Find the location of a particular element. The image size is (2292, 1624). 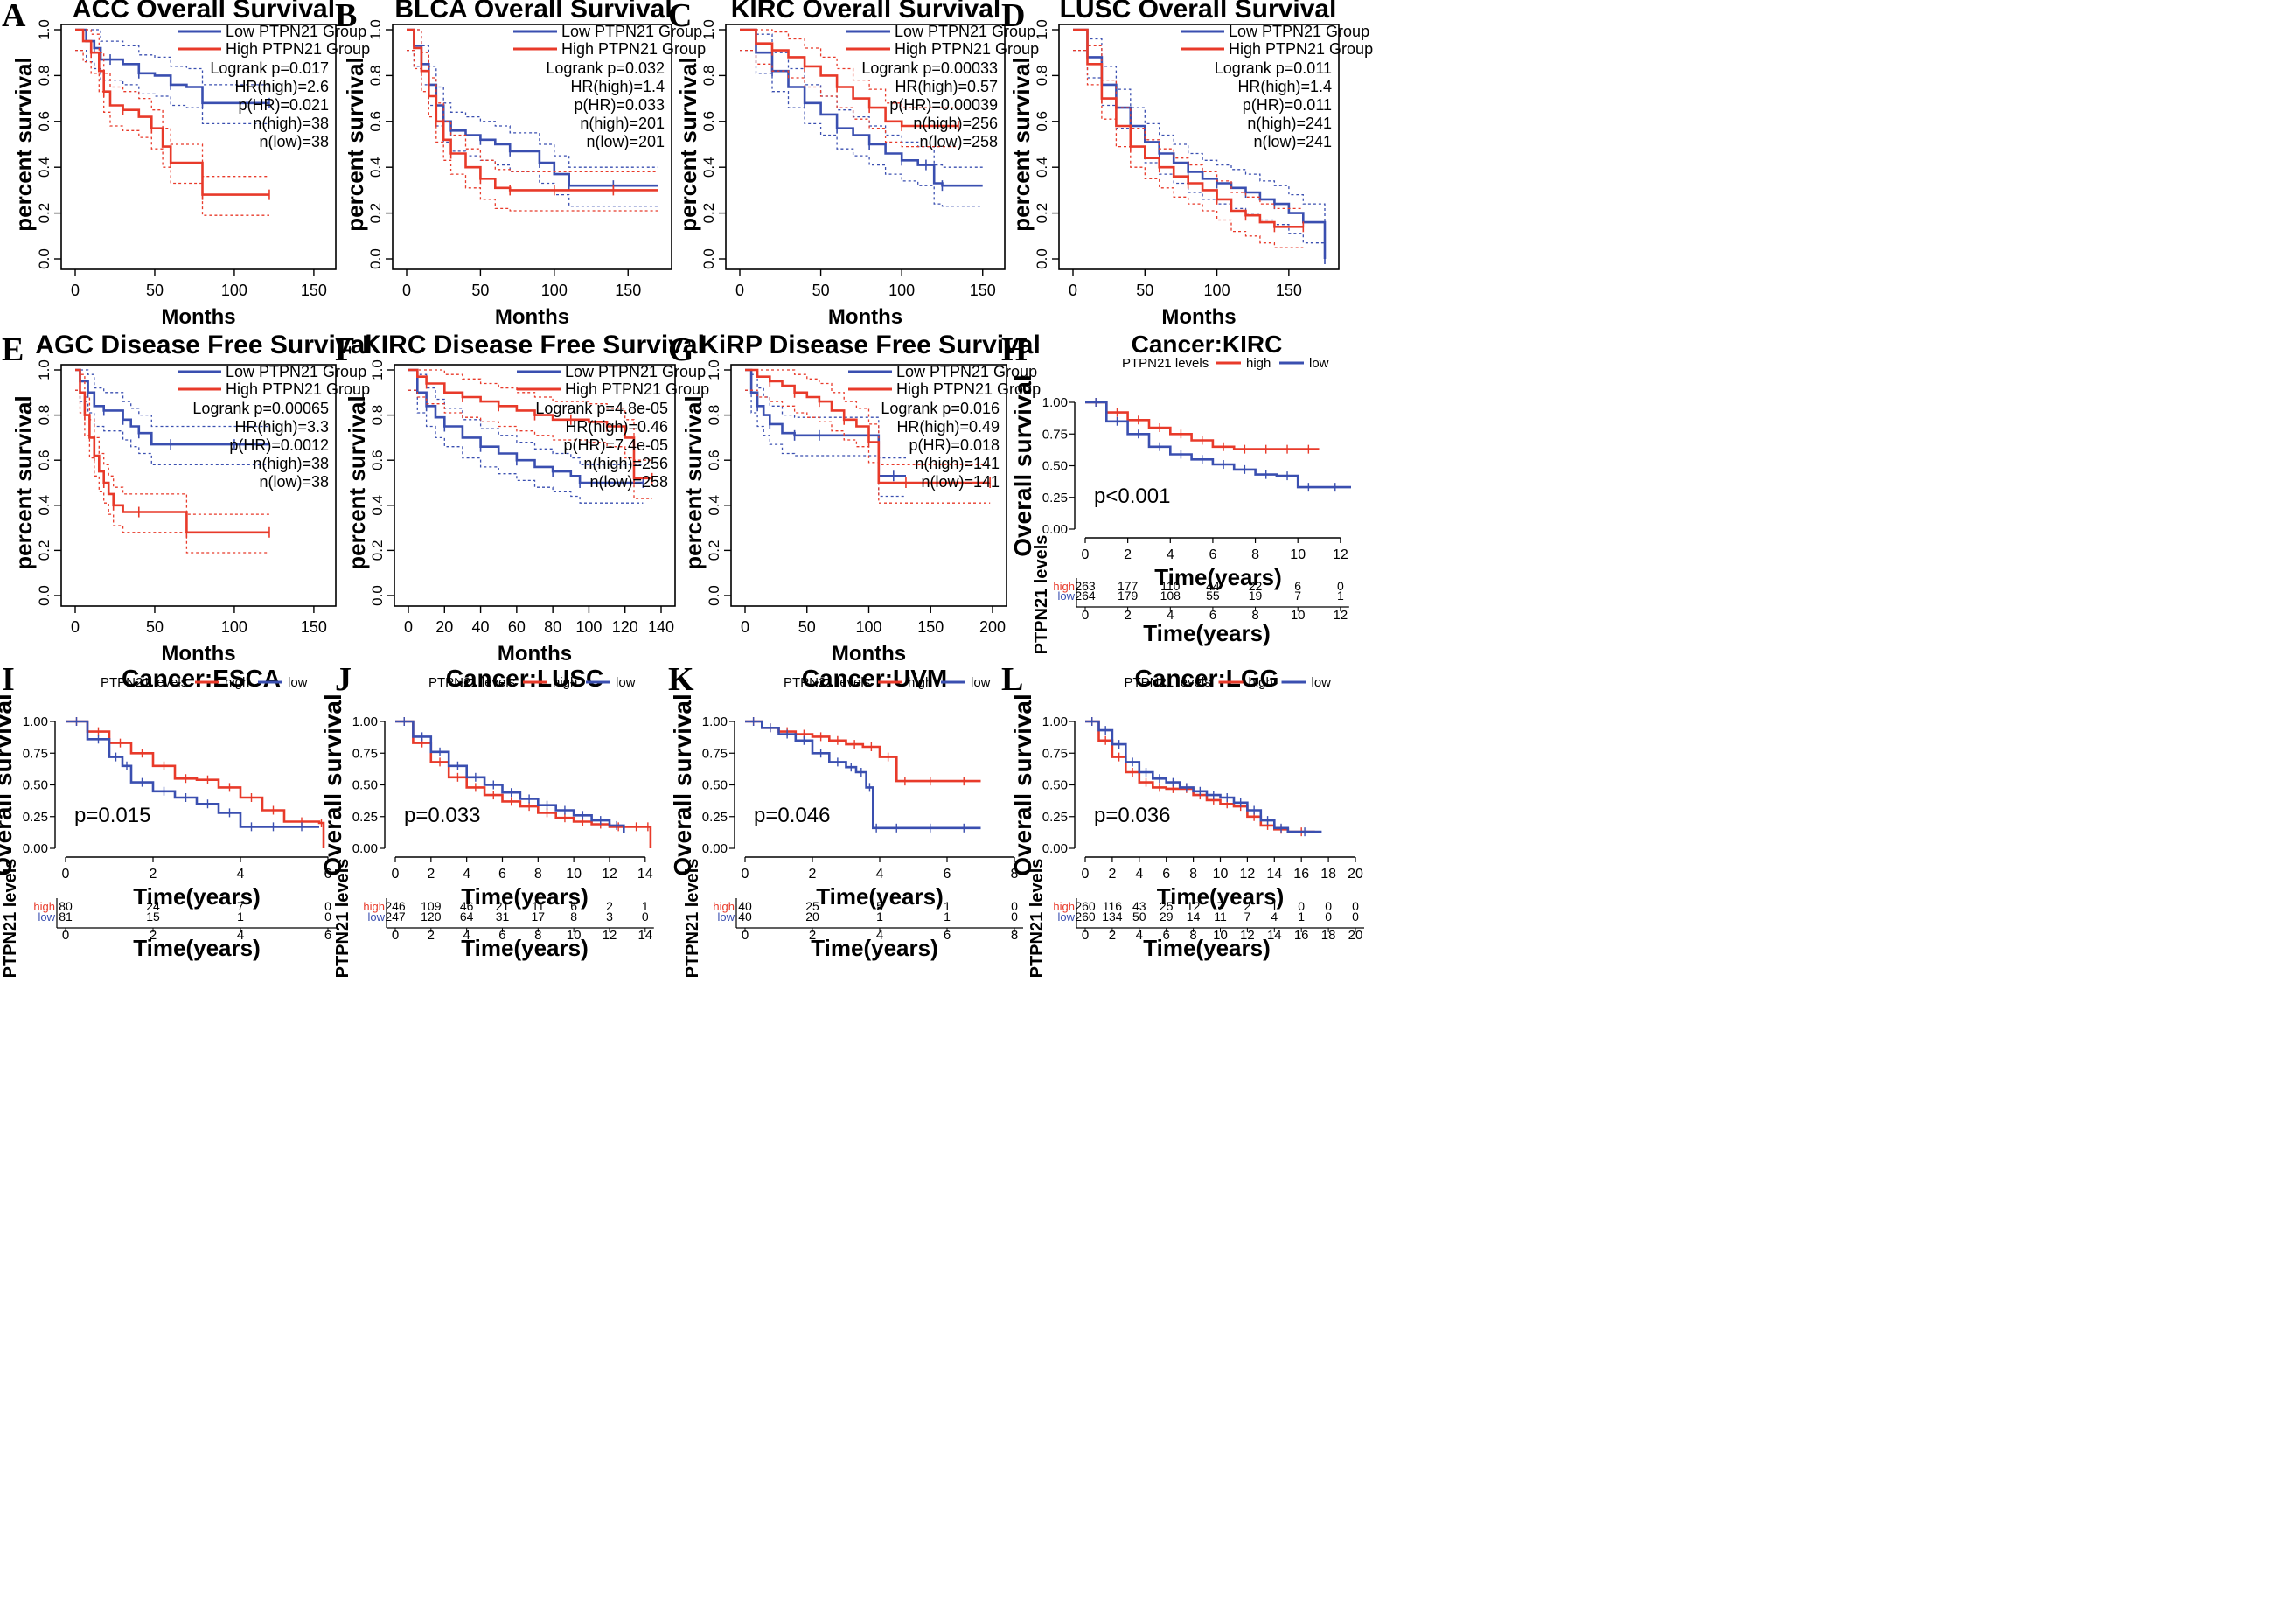

x-tick-label: 18 is located at coordinates (1328, 874).